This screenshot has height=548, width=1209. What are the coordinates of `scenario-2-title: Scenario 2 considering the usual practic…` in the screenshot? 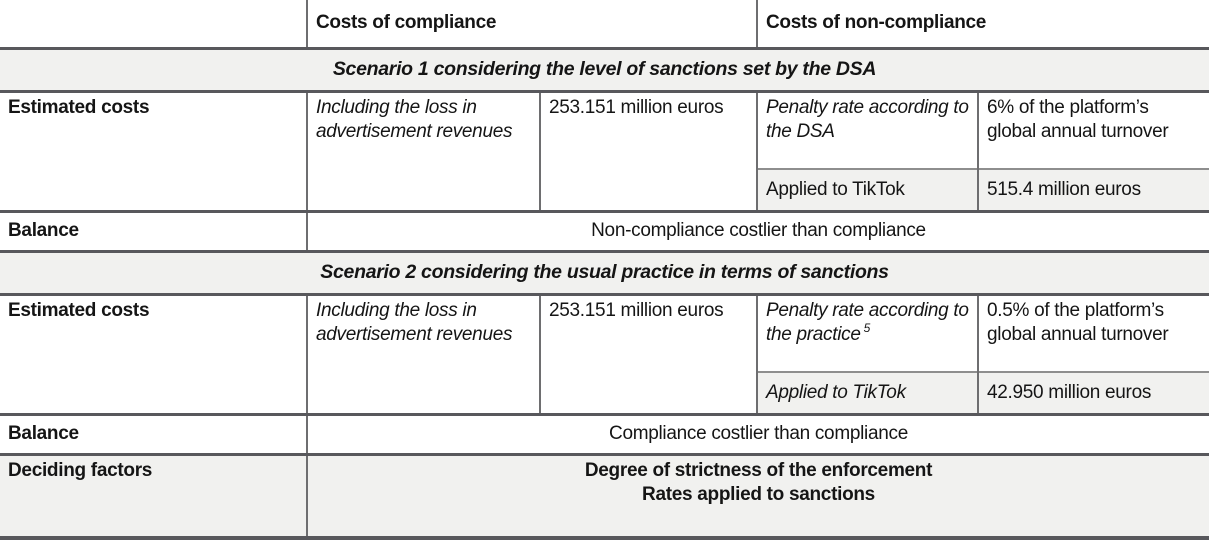 It's located at (604, 272).